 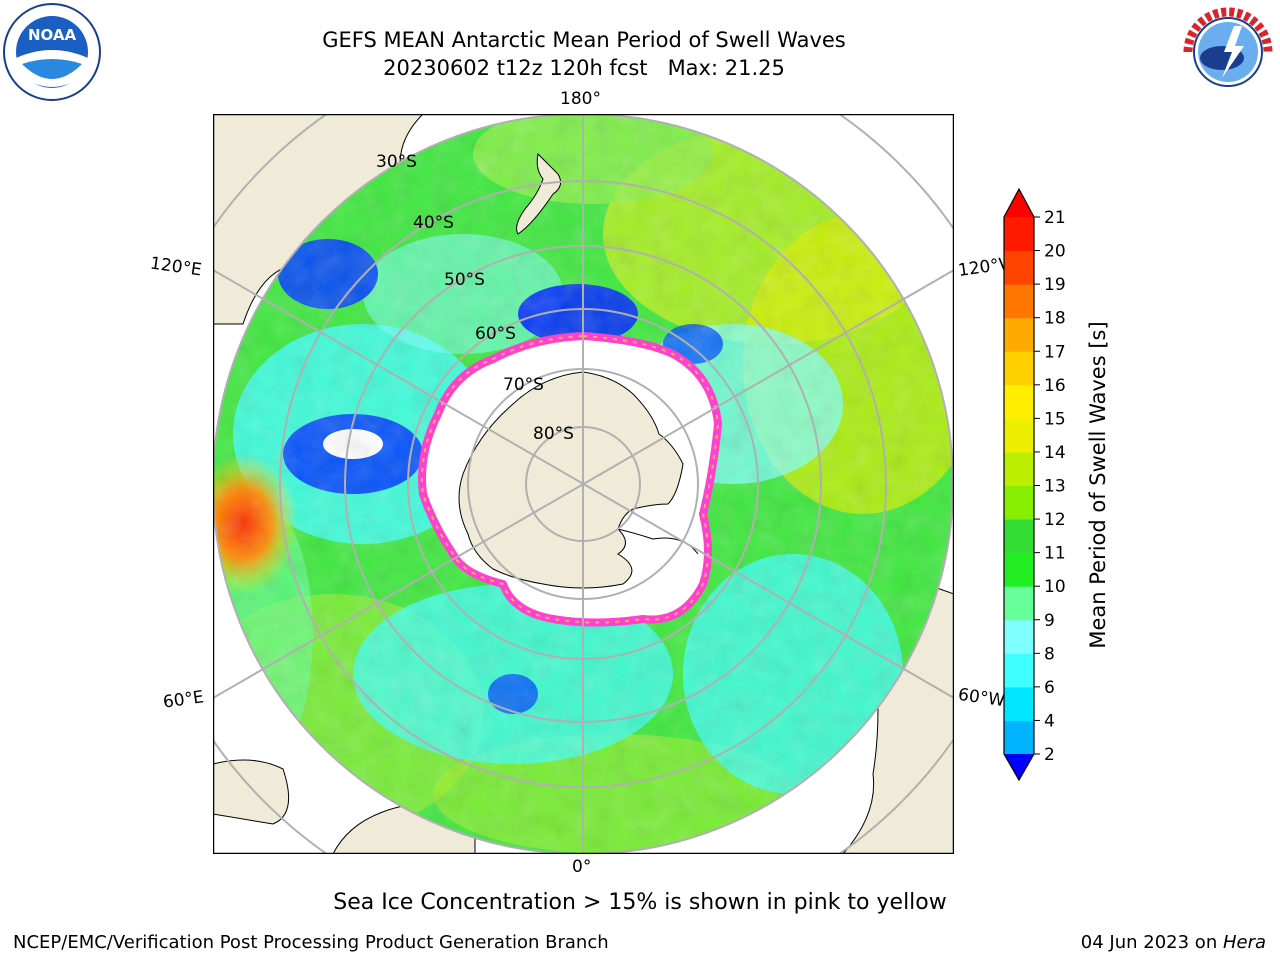 I want to click on footer-date: 04 Jun 2023 on Hera, so click(x=1173, y=942).